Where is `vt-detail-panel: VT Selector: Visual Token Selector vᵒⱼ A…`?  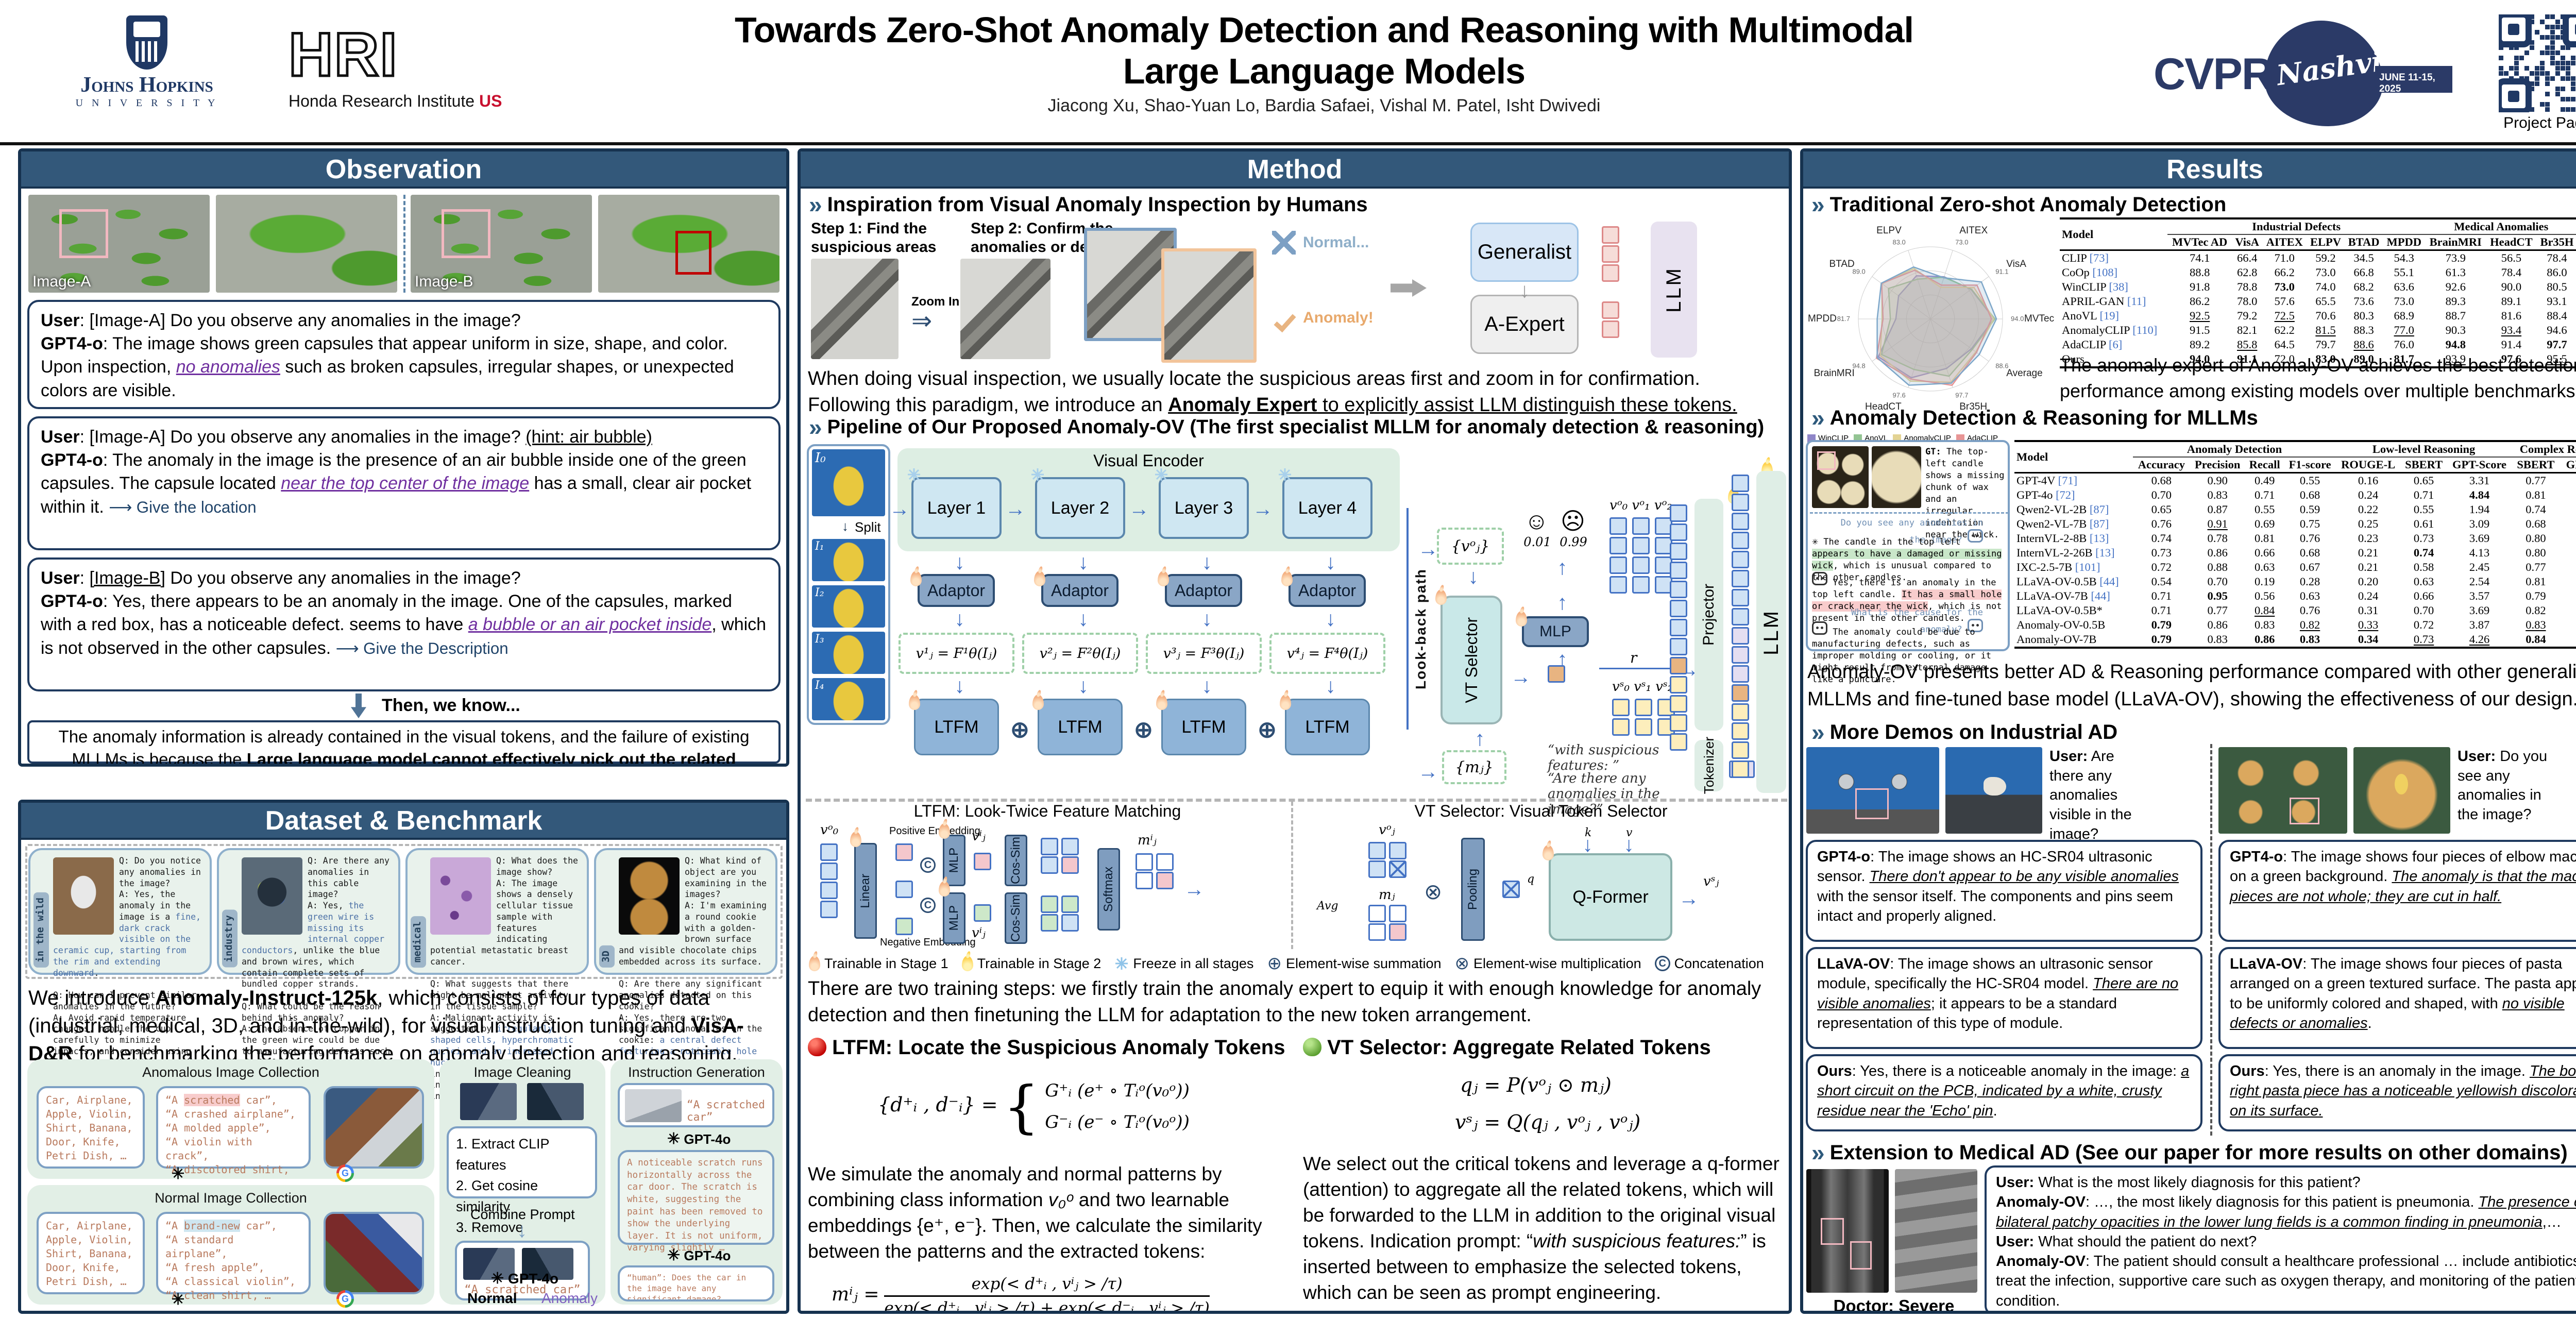
vt-detail-panel: VT Selector: Visual Token Selector vᵒⱼ A… is located at coordinates (1541, 875).